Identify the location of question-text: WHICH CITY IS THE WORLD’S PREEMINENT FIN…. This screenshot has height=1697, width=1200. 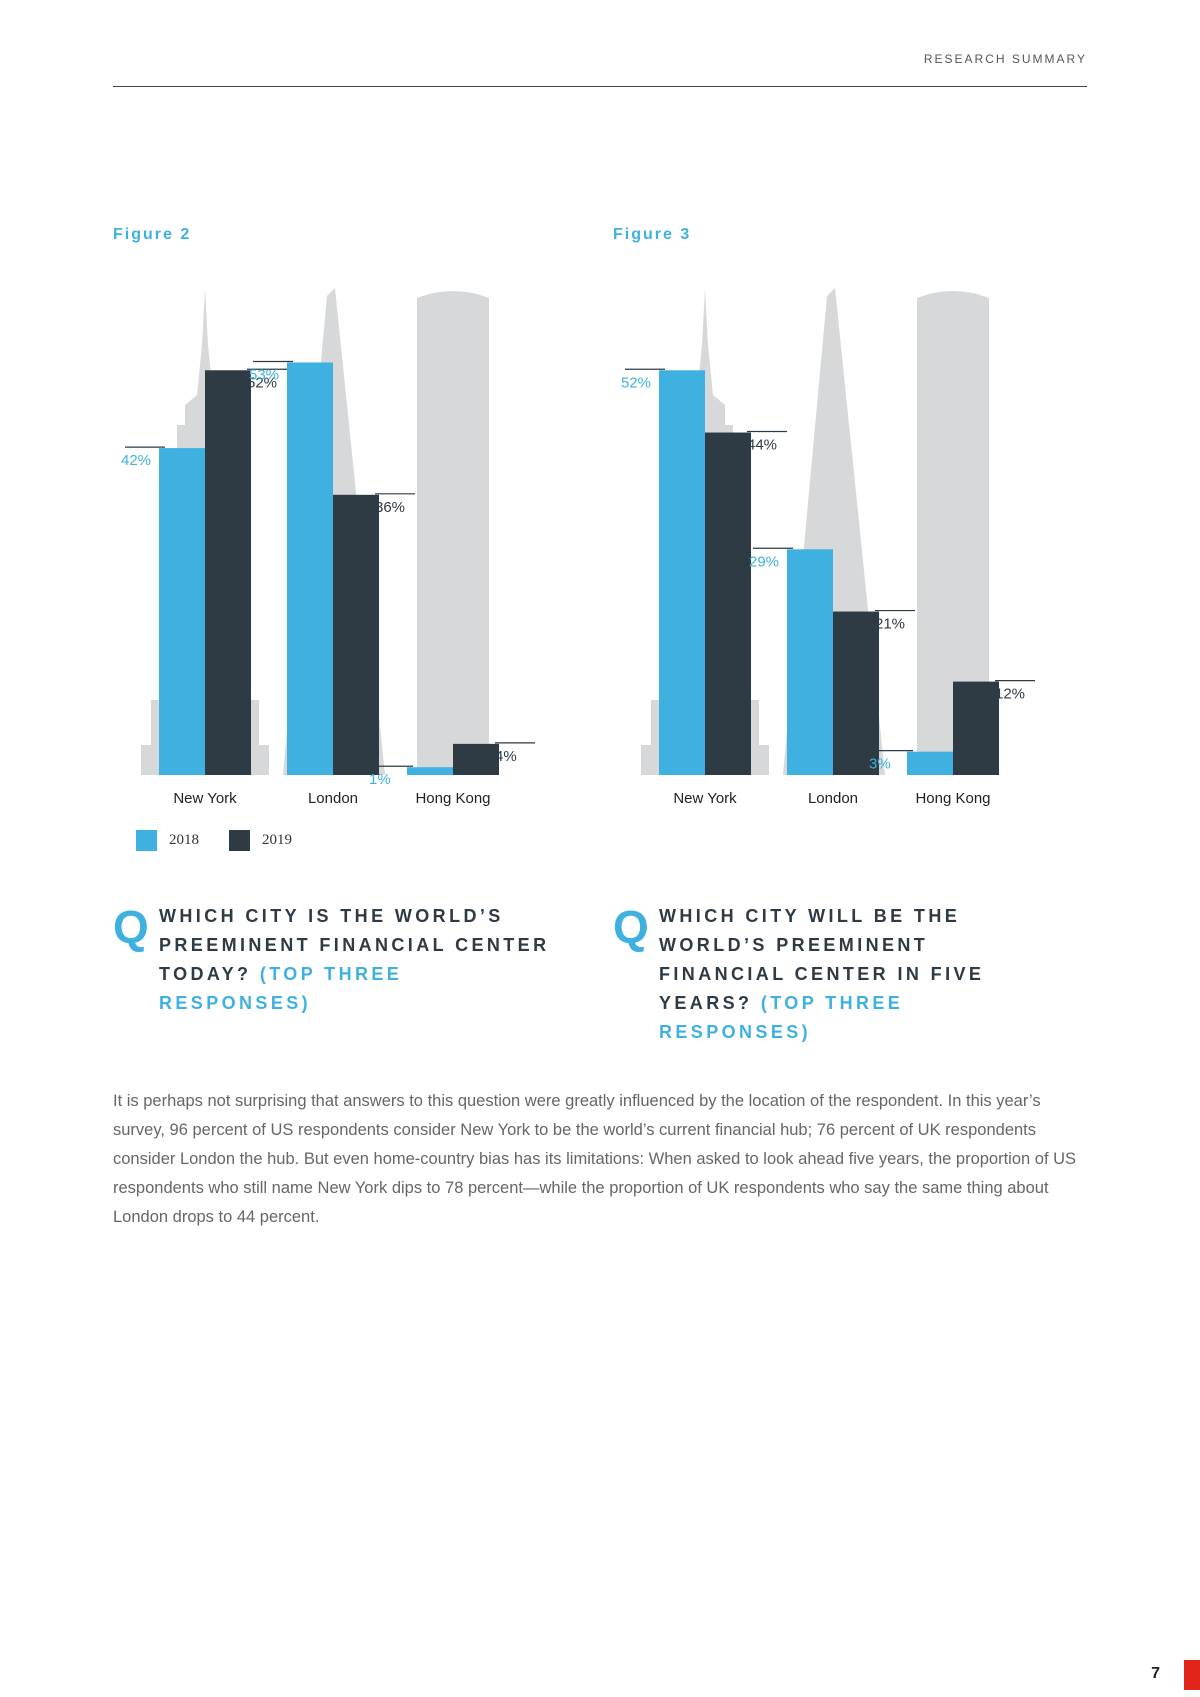
(359, 960).